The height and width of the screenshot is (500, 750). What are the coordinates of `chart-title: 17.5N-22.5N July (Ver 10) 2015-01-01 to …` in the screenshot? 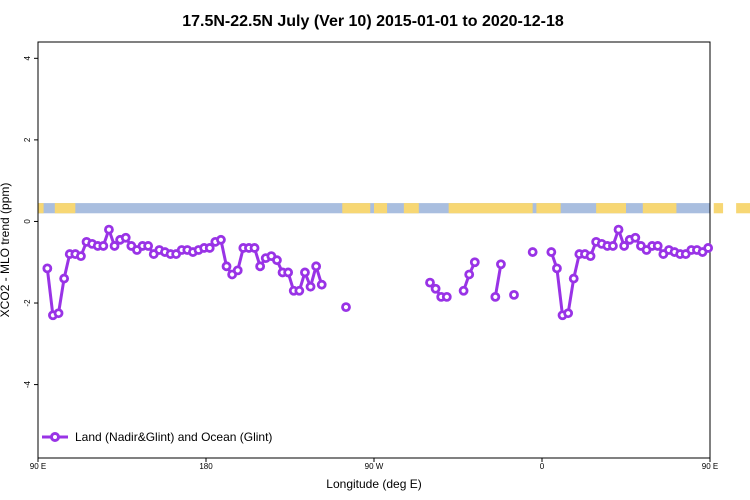 It's located at (373, 21).